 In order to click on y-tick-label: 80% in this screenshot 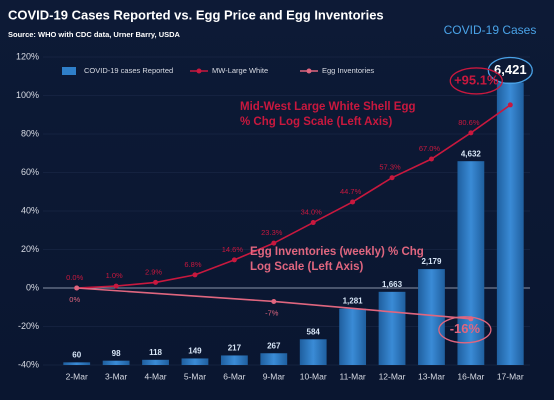, I will do `click(30, 133)`.